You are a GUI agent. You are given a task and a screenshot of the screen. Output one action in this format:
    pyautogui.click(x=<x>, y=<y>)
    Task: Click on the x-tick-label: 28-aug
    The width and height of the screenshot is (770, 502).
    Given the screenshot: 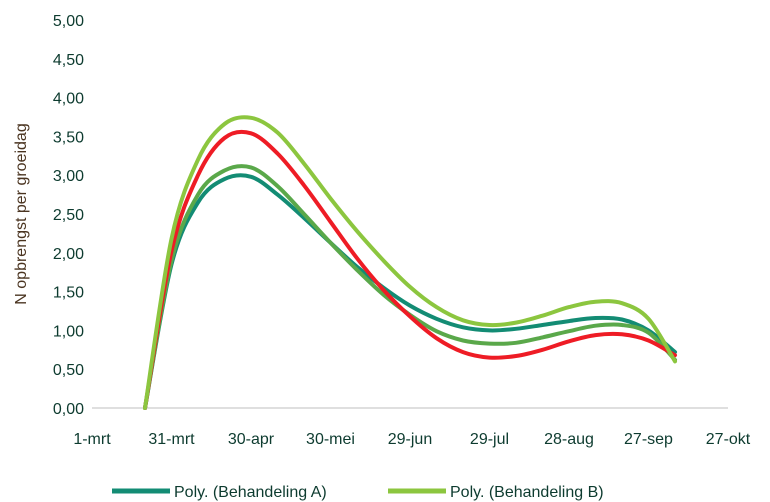 What is the action you would take?
    pyautogui.click(x=569, y=439)
    